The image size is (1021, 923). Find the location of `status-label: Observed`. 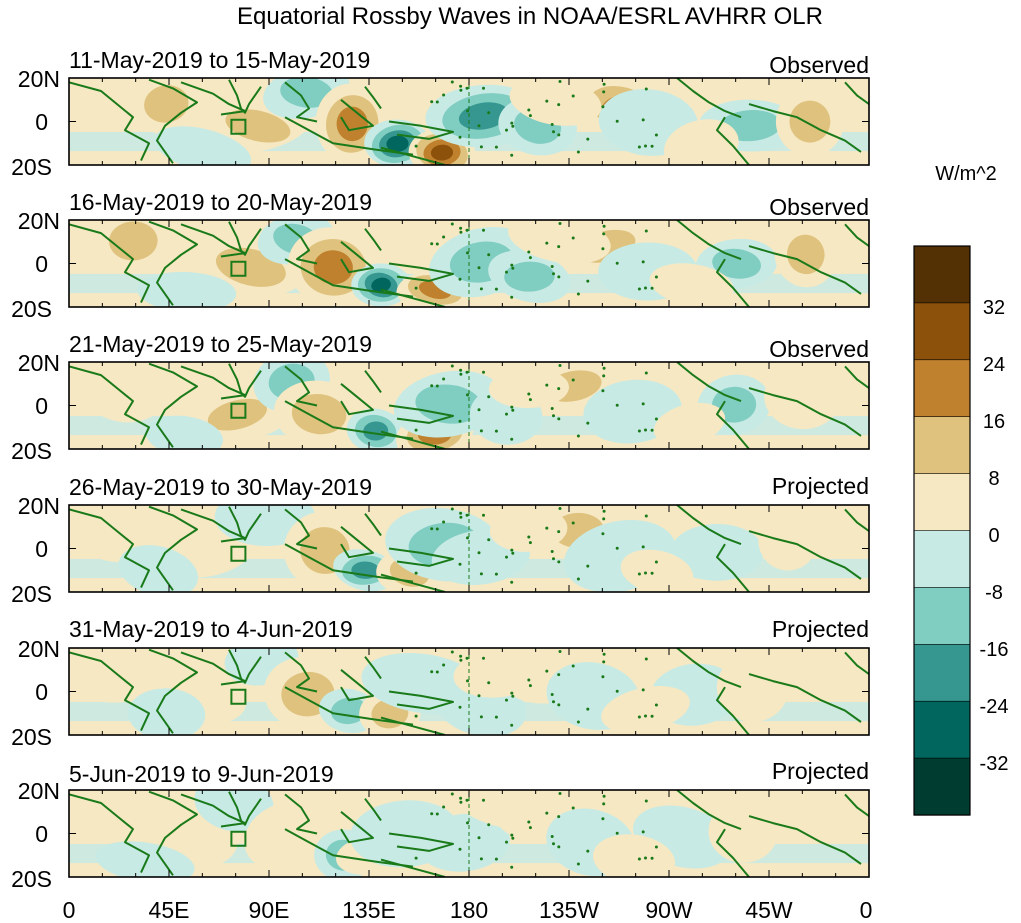

status-label: Observed is located at coordinates (819, 65).